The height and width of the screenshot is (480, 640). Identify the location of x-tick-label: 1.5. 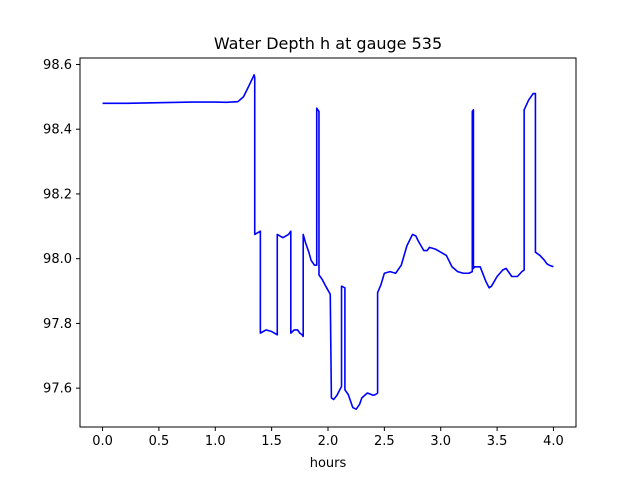
(271, 441).